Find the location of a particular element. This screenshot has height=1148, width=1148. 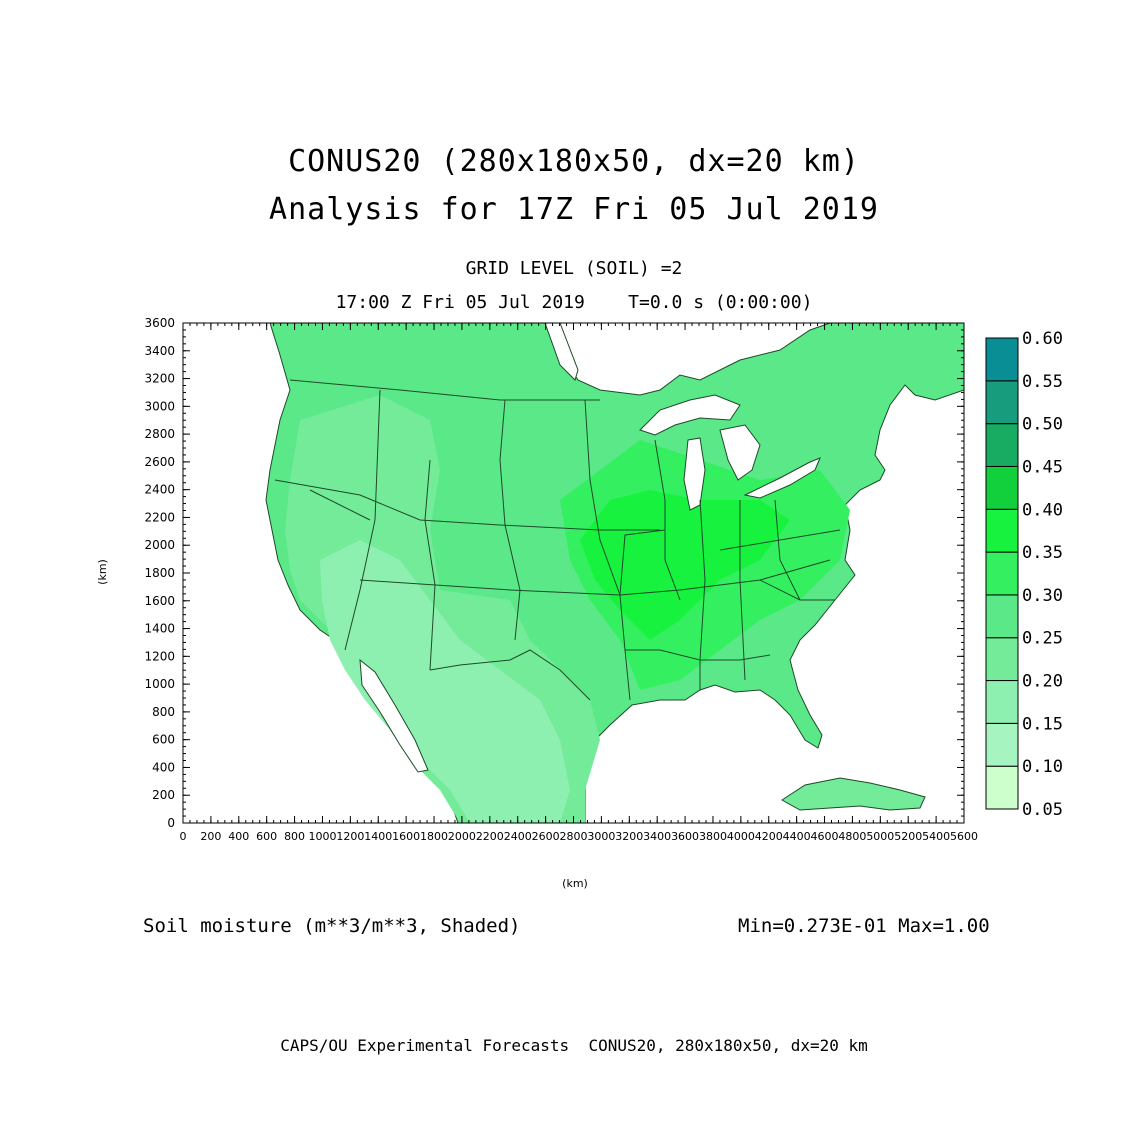

field-description: Soil moisture (m**3/m**3, Shaded) is located at coordinates (332, 926).